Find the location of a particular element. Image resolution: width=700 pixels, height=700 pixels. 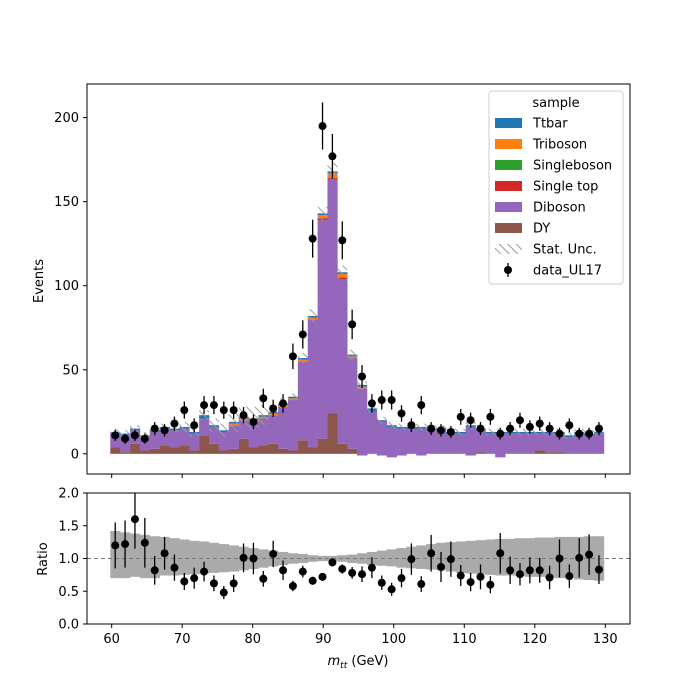

main-y-axis-label: Events is located at coordinates (39, 281).